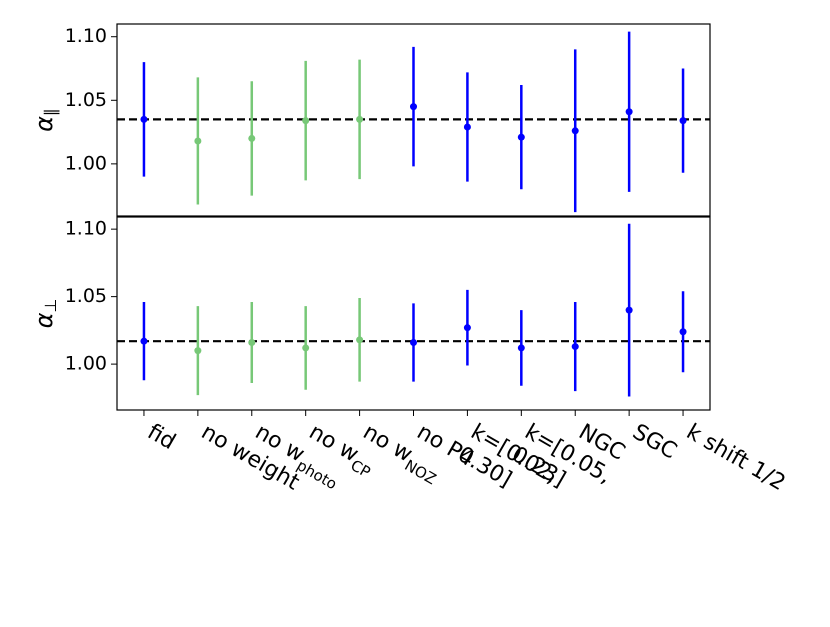 The width and height of the screenshot is (830, 627). I want to click on y-axis-label: α∥, so click(45, 120).